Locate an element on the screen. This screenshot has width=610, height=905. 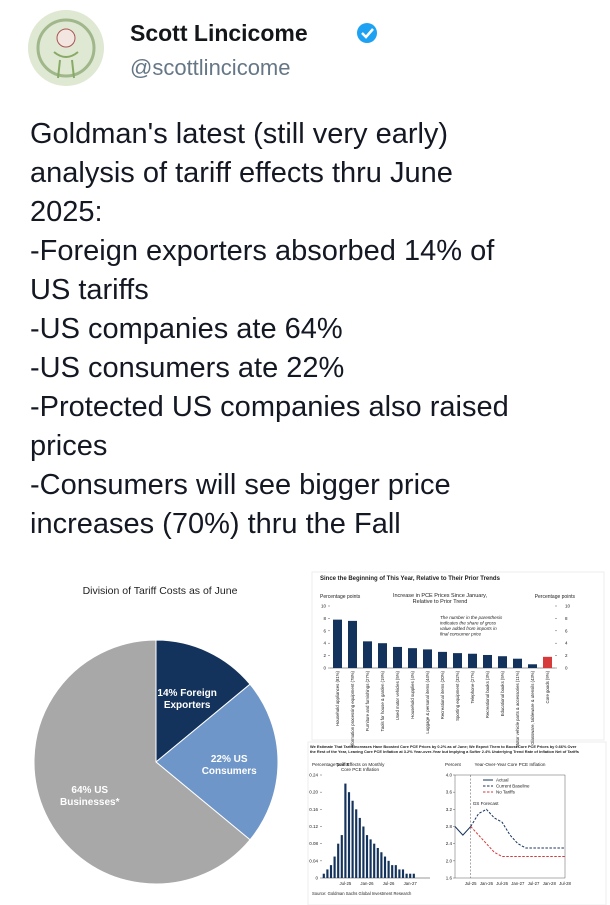
x-tick-label: Sporting equipment (32%) is located at coordinates (457, 695).